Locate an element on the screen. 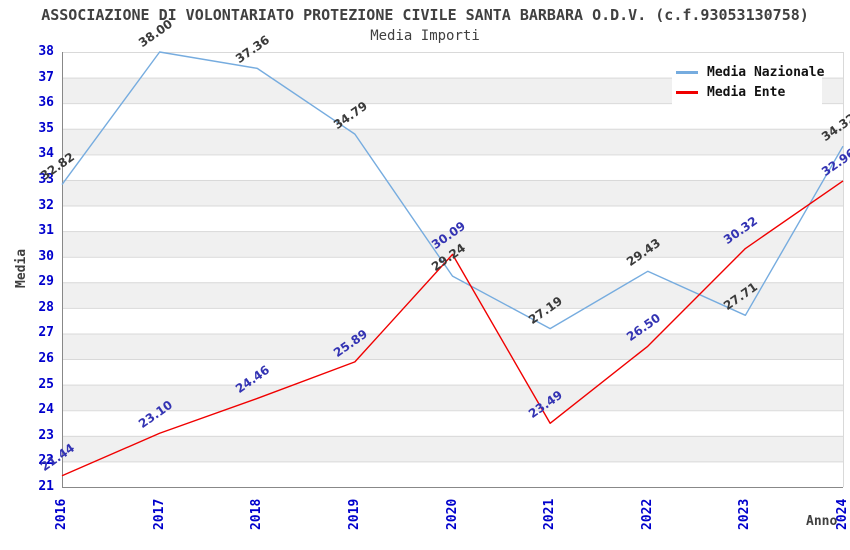 This screenshot has width=850, height=550. legend-item: Media Nazionale is located at coordinates (750, 72).